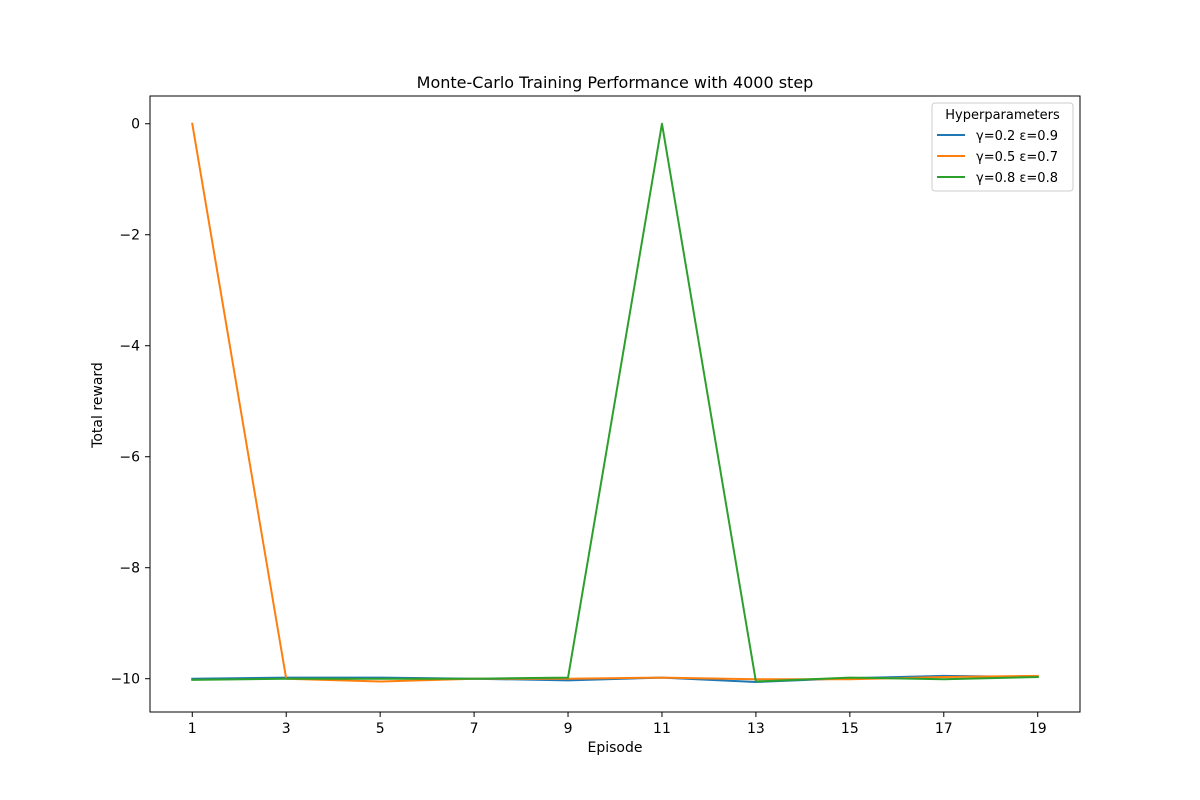 The height and width of the screenshot is (800, 1200). What do you see at coordinates (756, 729) in the screenshot?
I see `x-tick-label: 13` at bounding box center [756, 729].